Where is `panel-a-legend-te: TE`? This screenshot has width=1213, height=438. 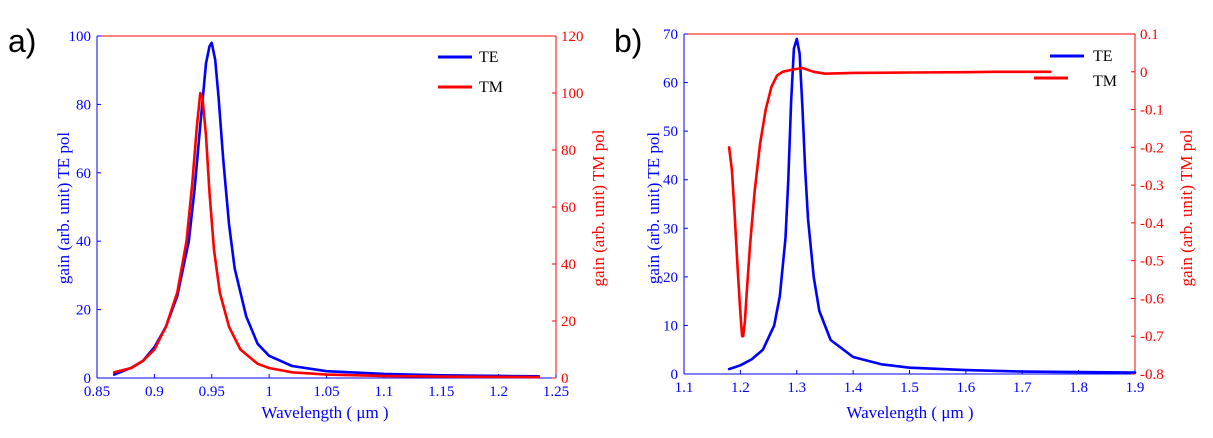 panel-a-legend-te: TE is located at coordinates (489, 57).